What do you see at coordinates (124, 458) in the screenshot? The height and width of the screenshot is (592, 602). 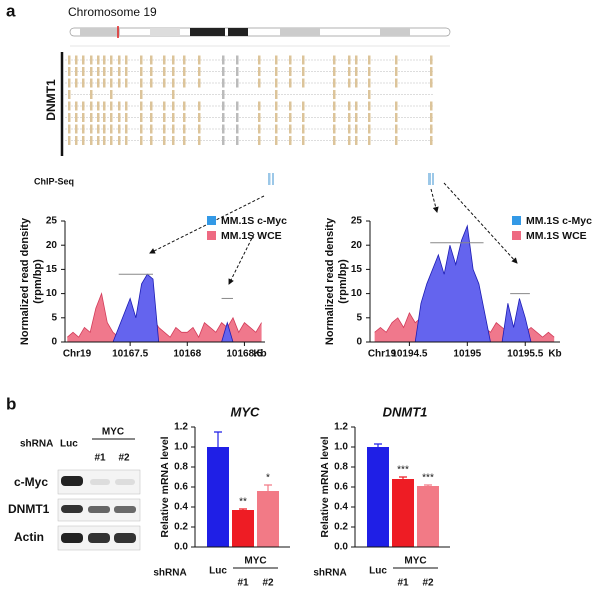 I see `lane-label: #2` at bounding box center [124, 458].